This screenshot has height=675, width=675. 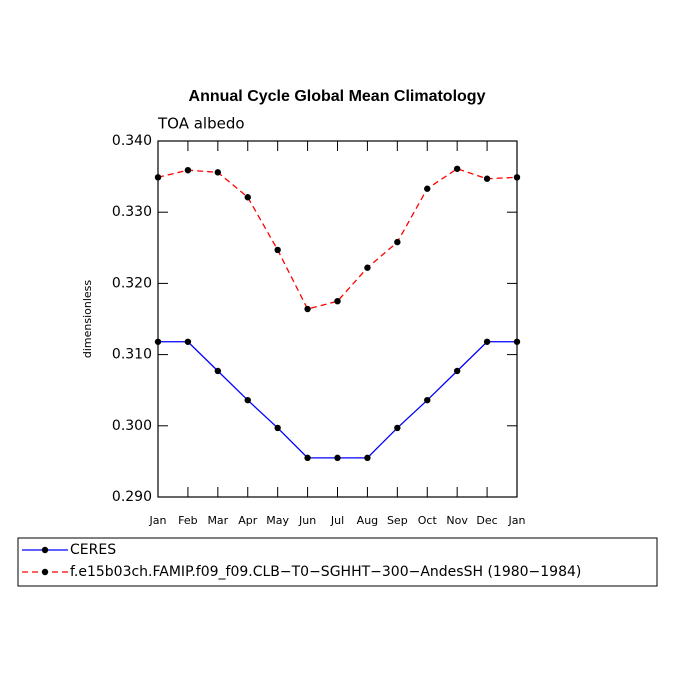 What do you see at coordinates (132, 283) in the screenshot?
I see `y-tick-label: 0.320` at bounding box center [132, 283].